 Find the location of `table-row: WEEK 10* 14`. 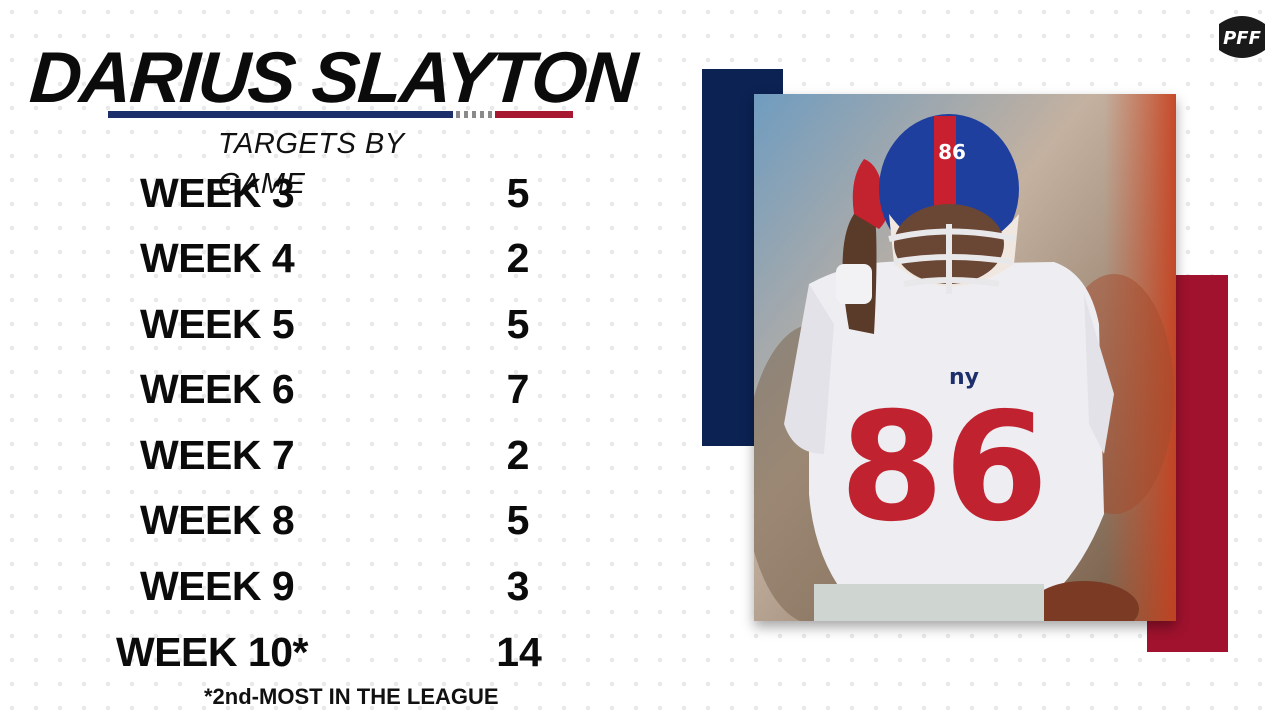

table-row: WEEK 10* 14 is located at coordinates (300, 652).